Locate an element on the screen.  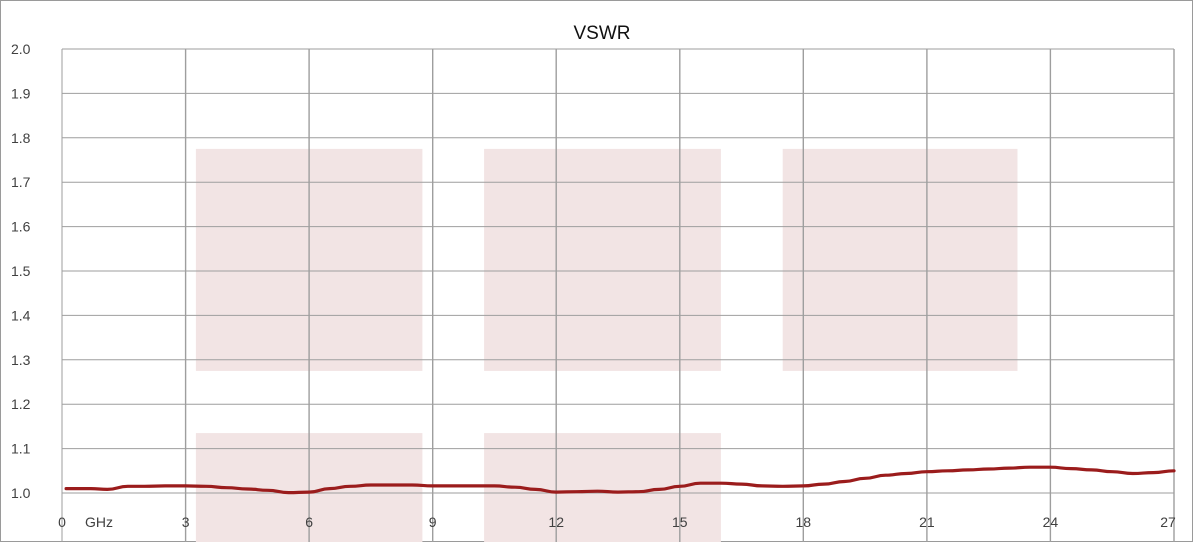
y-tick-label-0: 1.0 is located at coordinates (21, 493).